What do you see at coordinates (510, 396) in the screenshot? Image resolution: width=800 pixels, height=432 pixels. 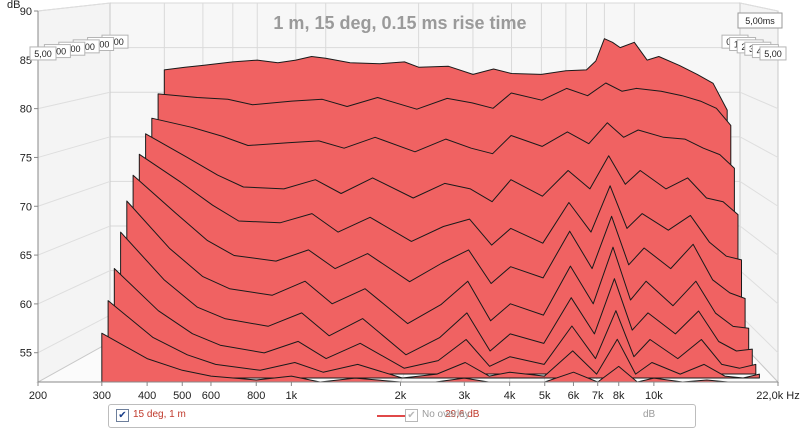 I see `x-tick-label: 4k` at bounding box center [510, 396].